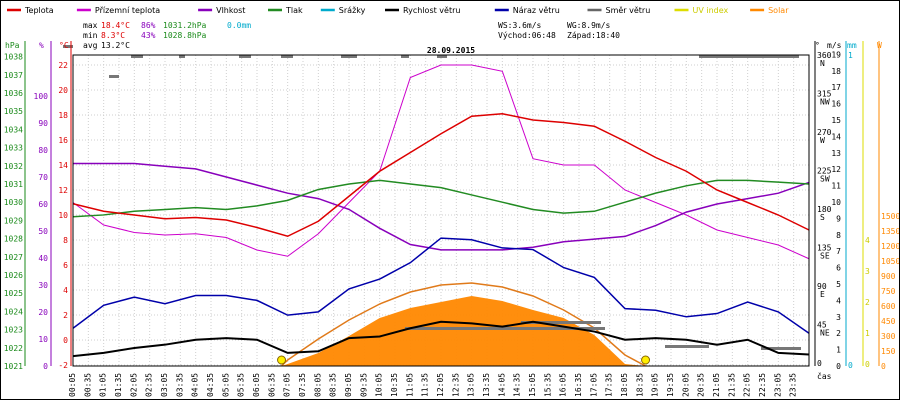 This screenshot has height=400, width=900. Describe the element at coordinates (241, 385) in the screenshot. I see `x-tick-label: 05:35` at that location.